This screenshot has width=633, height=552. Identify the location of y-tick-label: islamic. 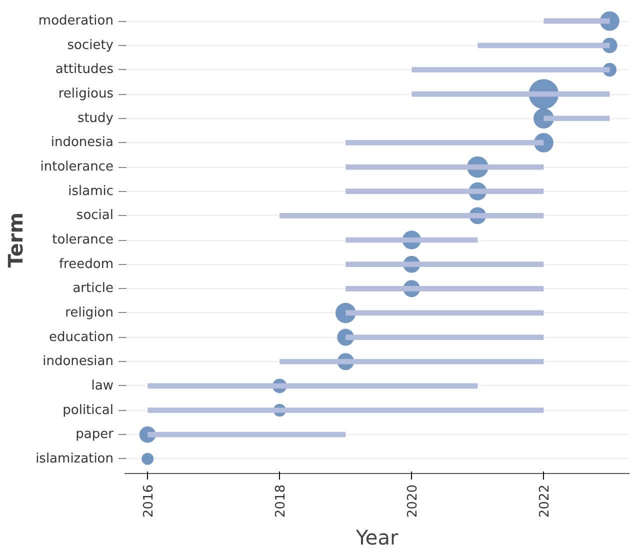
(91, 191).